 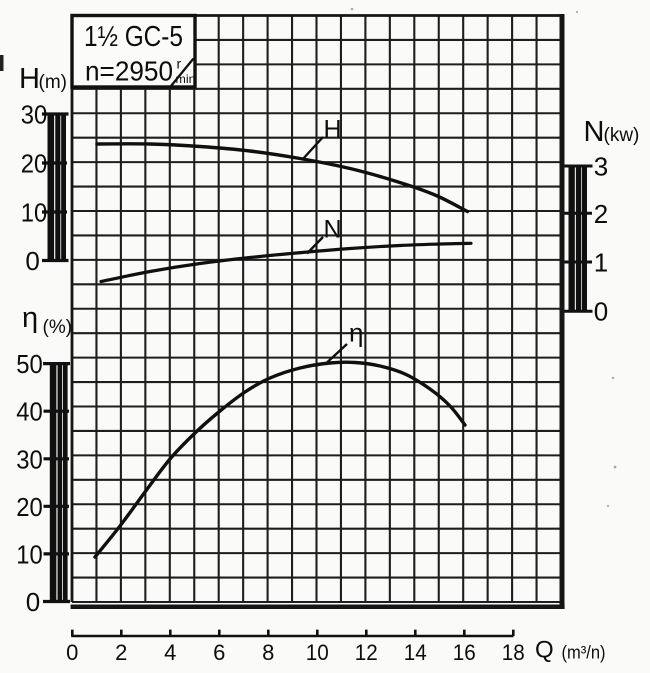 What do you see at coordinates (186, 79) in the screenshot?
I see `svg-text: min` at bounding box center [186, 79].